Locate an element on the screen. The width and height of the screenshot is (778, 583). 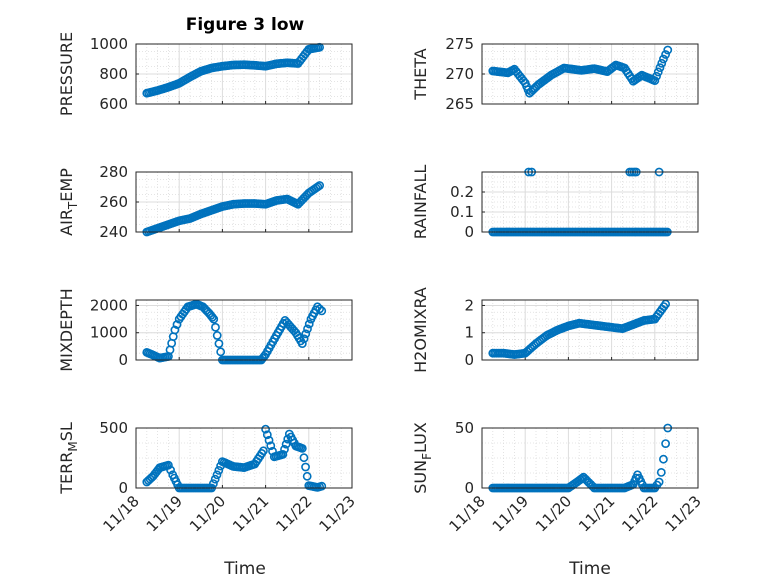
y-tick-label: 270 is located at coordinates (459, 74).